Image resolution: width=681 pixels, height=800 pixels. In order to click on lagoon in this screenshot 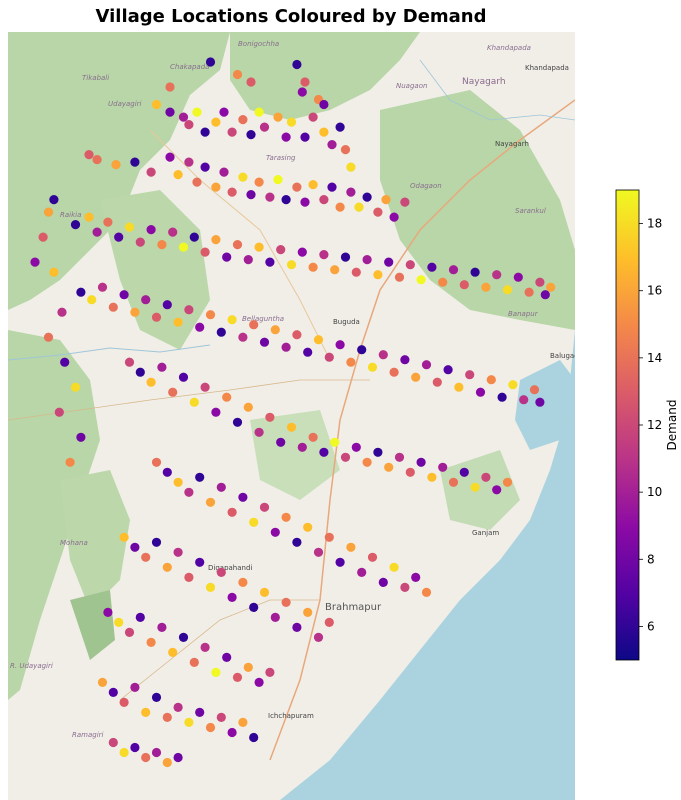, I will do `click(545, 405)`.